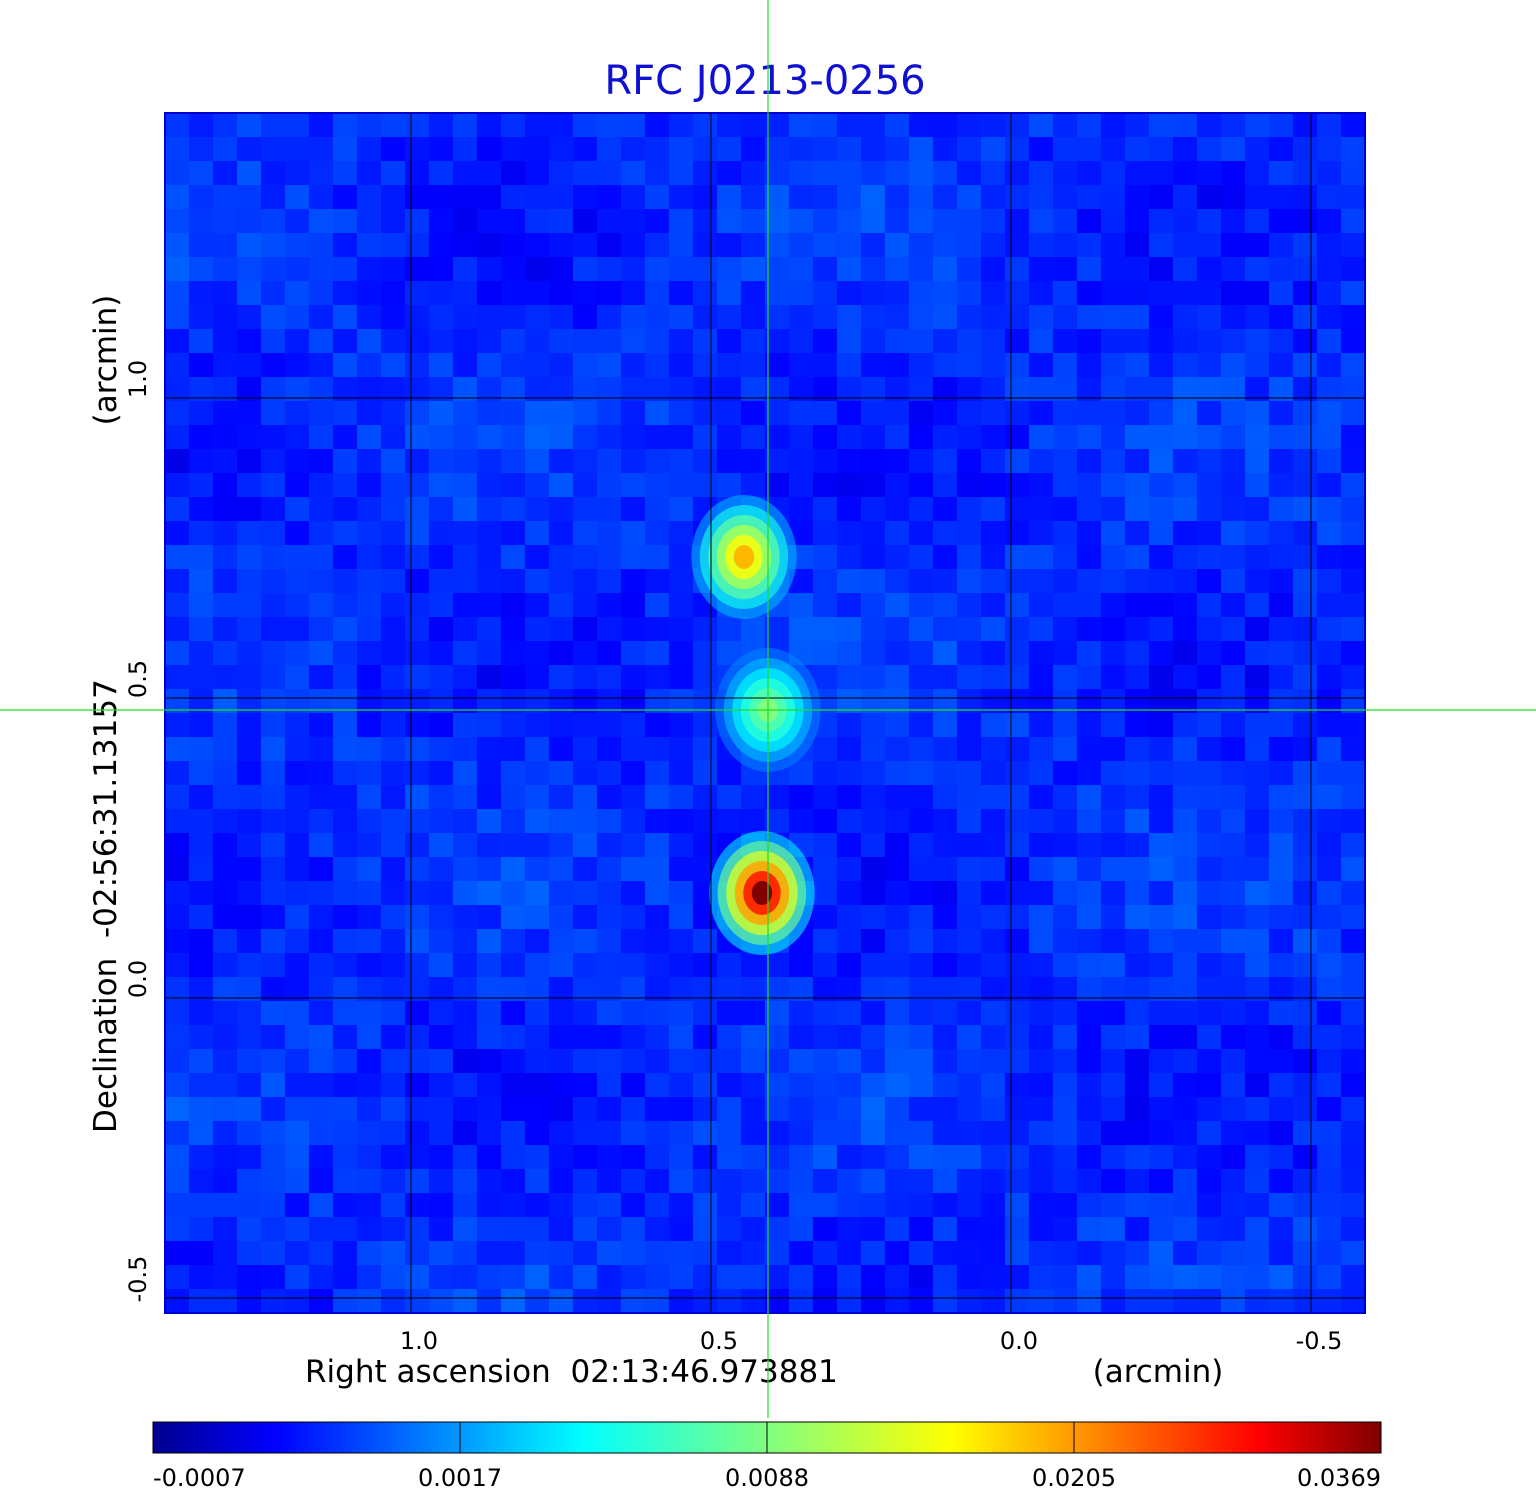 This screenshot has width=1536, height=1511. I want to click on x-tick-label: 0.0, so click(1019, 1341).